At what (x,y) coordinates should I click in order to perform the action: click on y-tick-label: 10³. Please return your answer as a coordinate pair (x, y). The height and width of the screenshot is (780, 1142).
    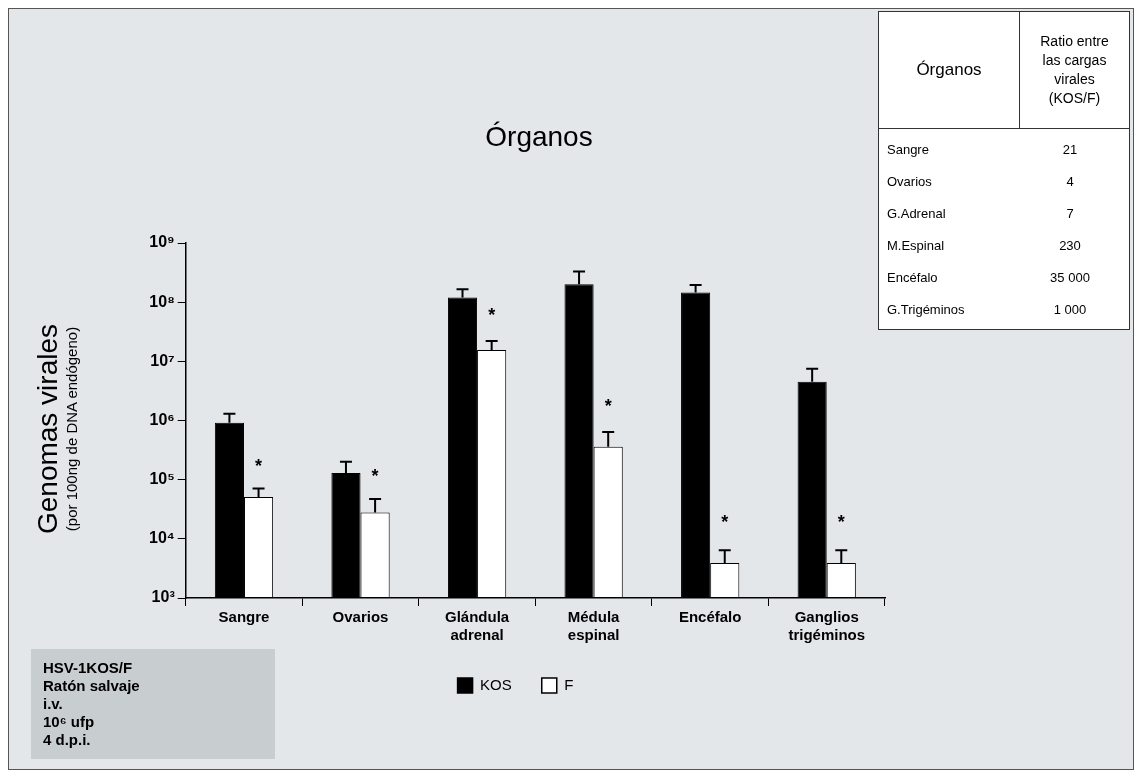
    Looking at the image, I should click on (163, 597).